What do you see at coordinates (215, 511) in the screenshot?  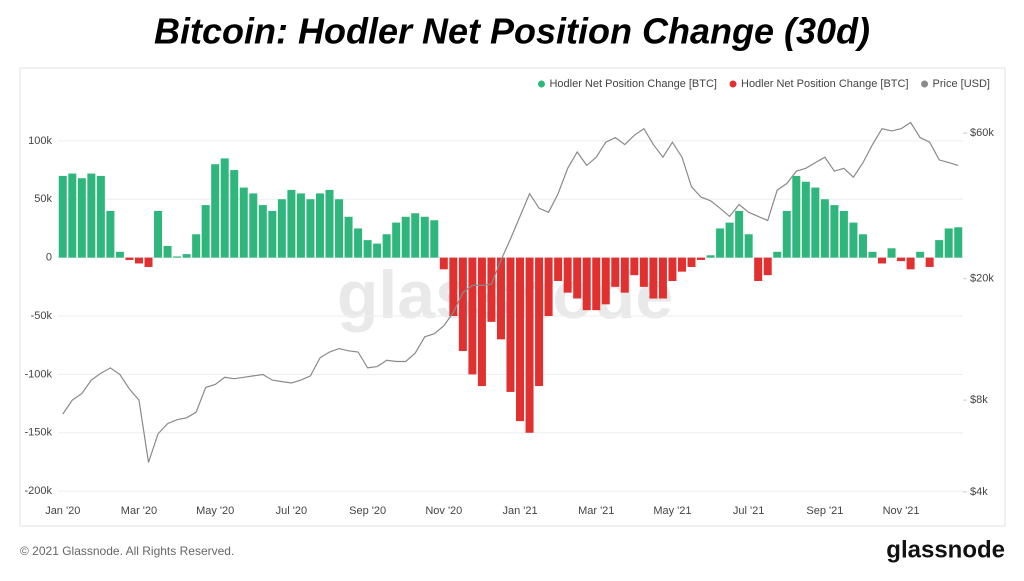 I see `x-tick-label: May '20` at bounding box center [215, 511].